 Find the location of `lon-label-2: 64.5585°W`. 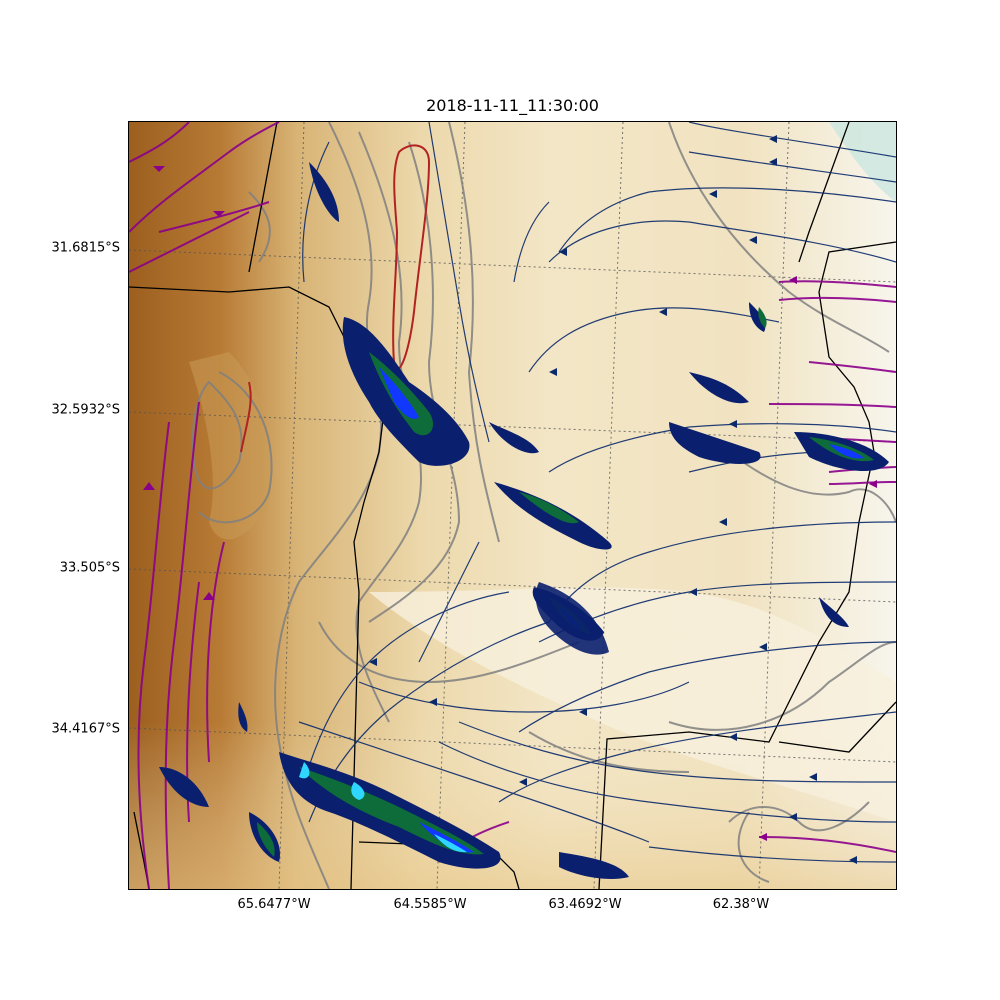

lon-label-2: 64.5585°W is located at coordinates (430, 904).